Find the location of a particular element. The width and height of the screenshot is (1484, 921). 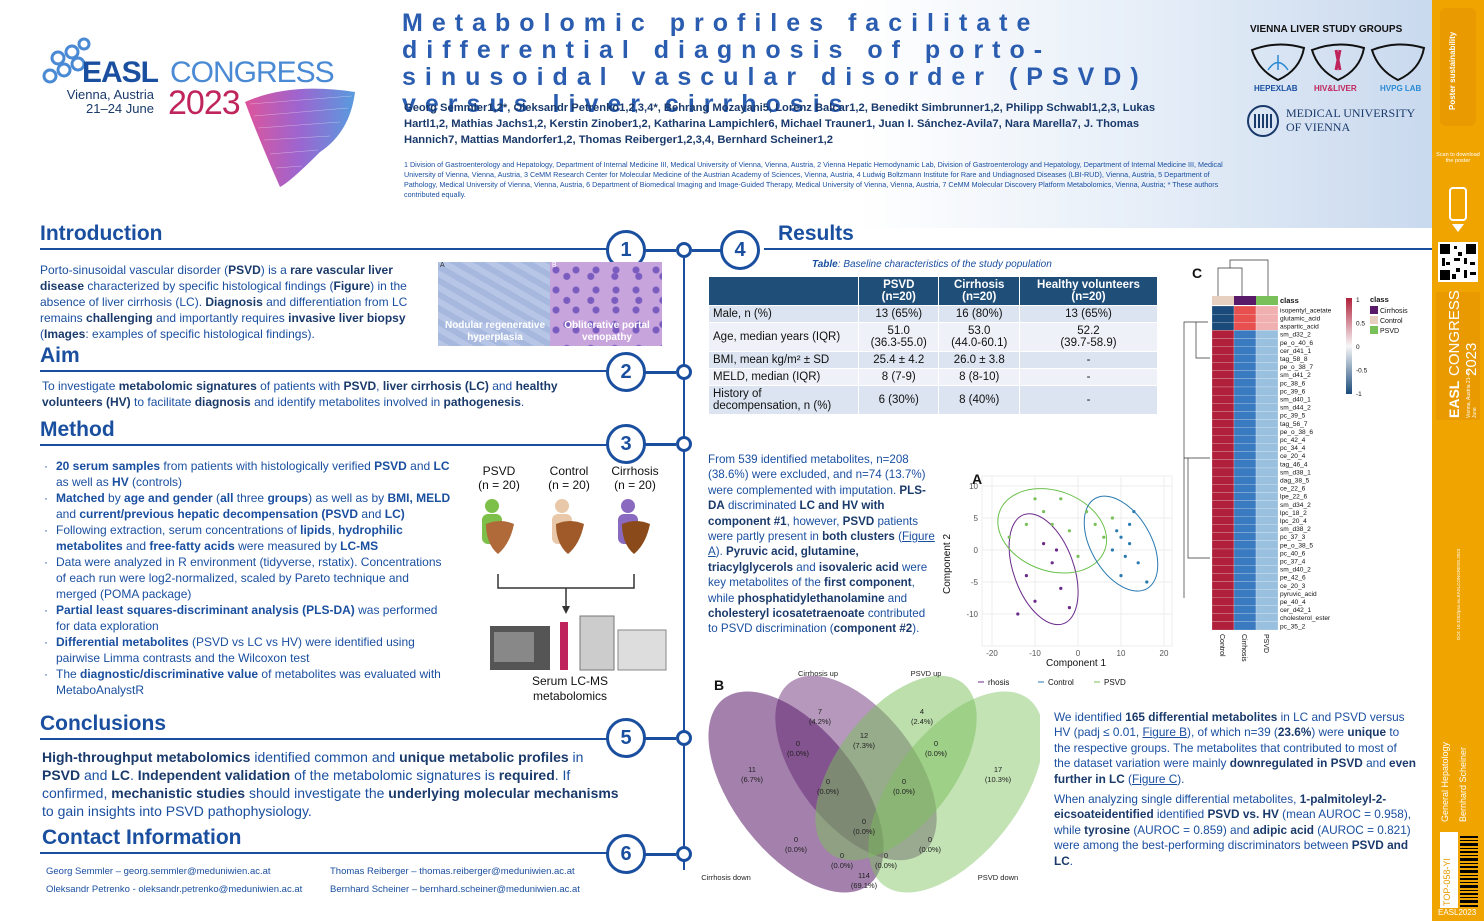

results-rule is located at coordinates (1098, 249).